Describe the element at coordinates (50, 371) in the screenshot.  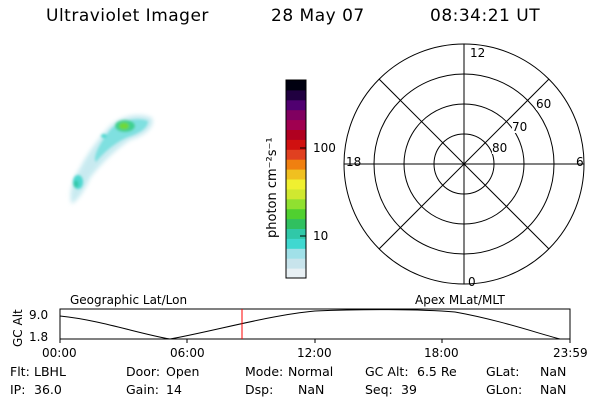
I see `flt-value: LBHL` at that location.